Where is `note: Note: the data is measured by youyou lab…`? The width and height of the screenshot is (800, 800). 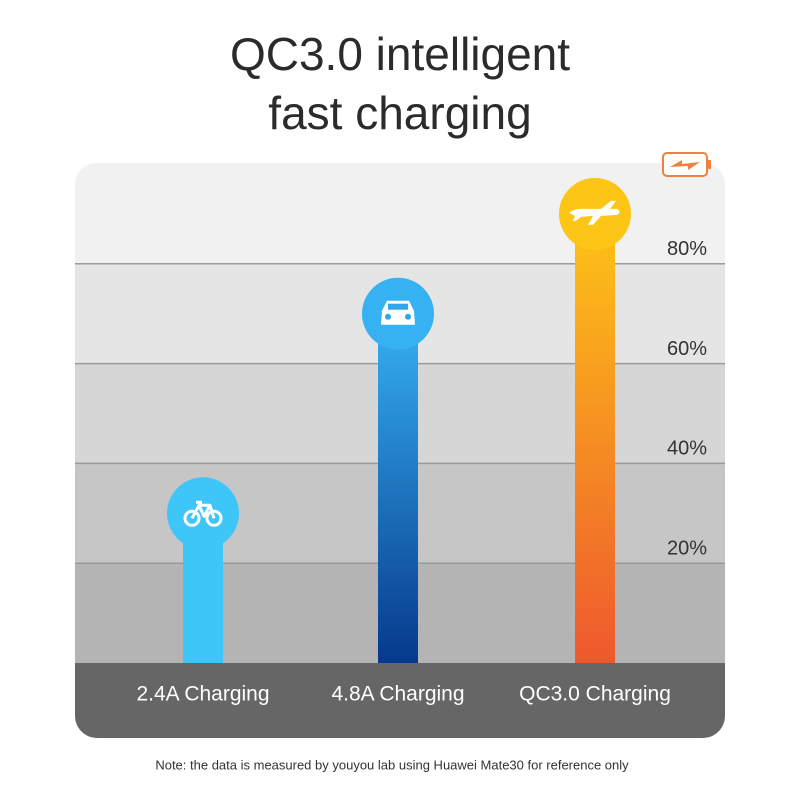 note: Note: the data is measured by youyou lab… is located at coordinates (392, 764).